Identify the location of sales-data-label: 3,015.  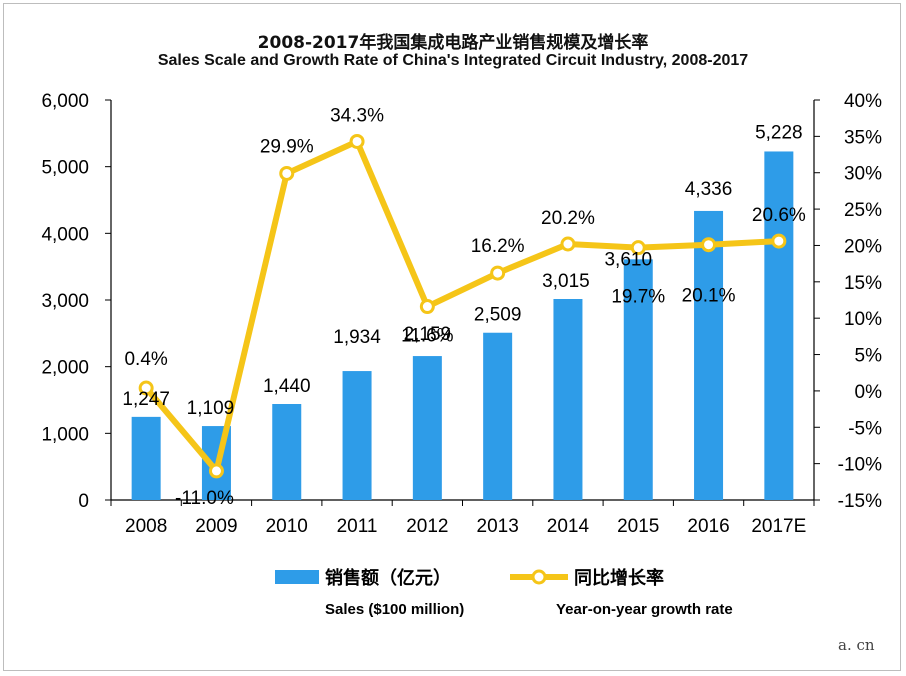
(566, 281).